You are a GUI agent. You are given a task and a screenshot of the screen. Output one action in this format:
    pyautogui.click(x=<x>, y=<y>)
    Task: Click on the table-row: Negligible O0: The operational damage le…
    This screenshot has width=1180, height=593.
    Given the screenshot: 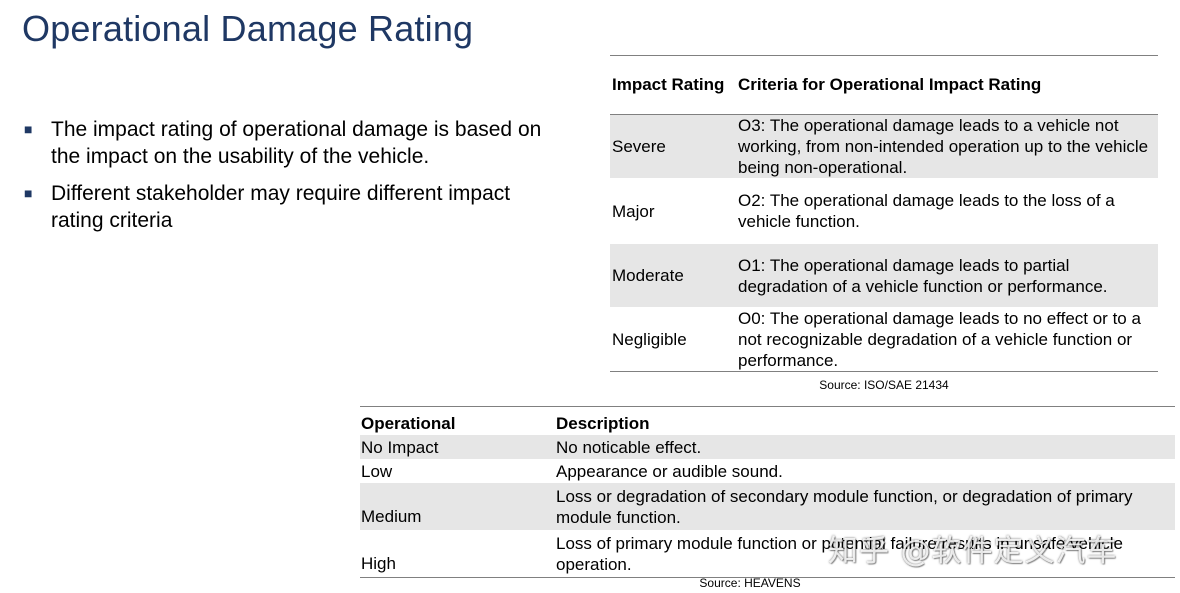 What is the action you would take?
    pyautogui.click(x=884, y=339)
    